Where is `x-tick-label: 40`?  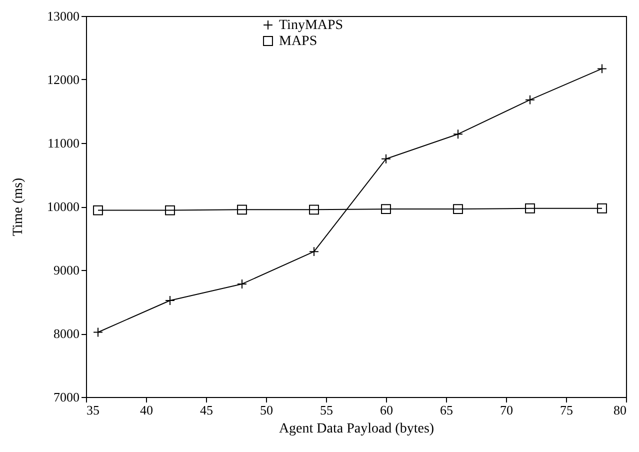 x-tick-label: 40 is located at coordinates (146, 410).